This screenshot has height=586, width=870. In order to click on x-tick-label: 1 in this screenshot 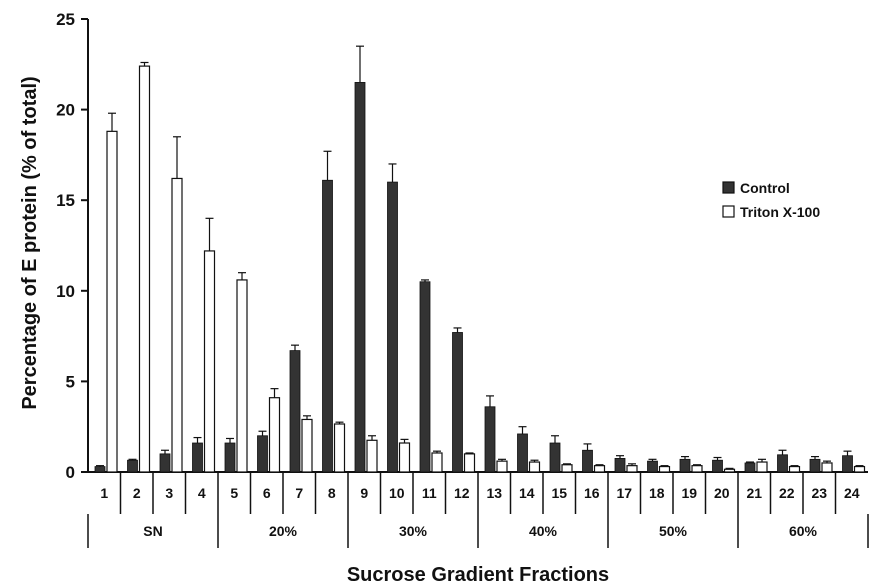, I will do `click(104, 493)`.